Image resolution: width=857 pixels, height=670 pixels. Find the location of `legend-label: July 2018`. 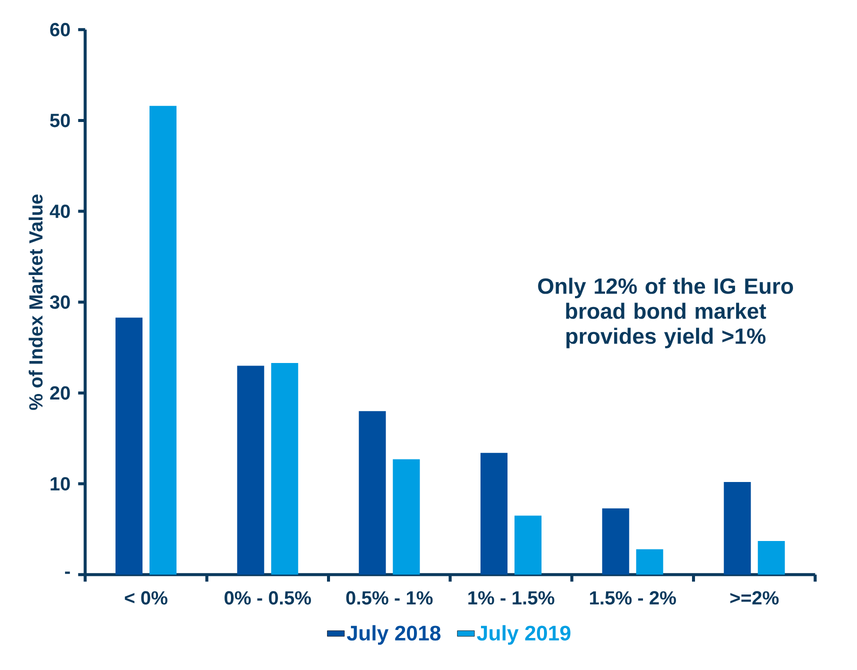

legend-label: July 2018 is located at coordinates (393, 635).